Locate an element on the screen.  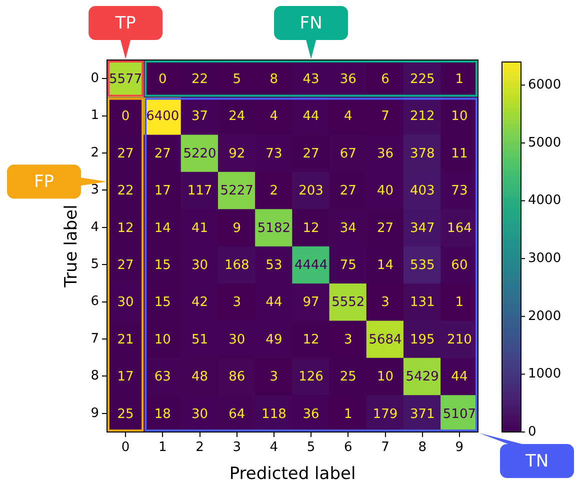
text: FN is located at coordinates (311, 23).